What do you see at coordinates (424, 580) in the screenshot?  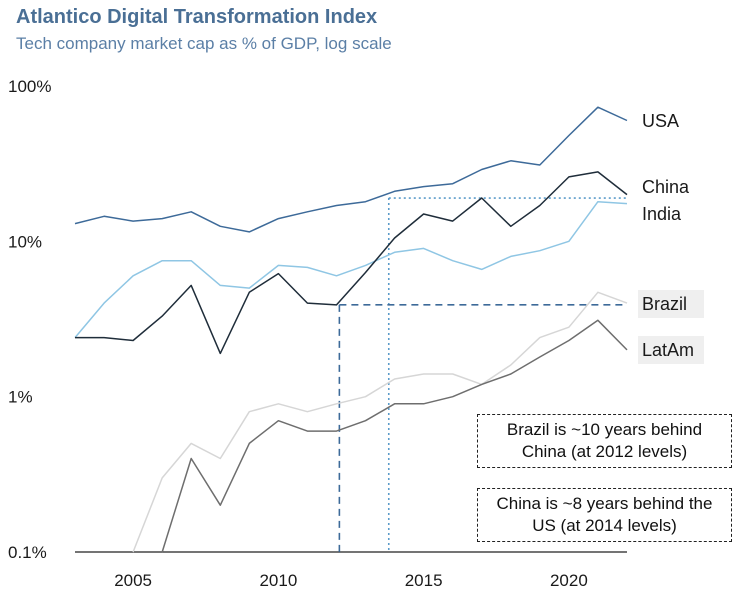 I see `x-tick-label: 2015` at bounding box center [424, 580].